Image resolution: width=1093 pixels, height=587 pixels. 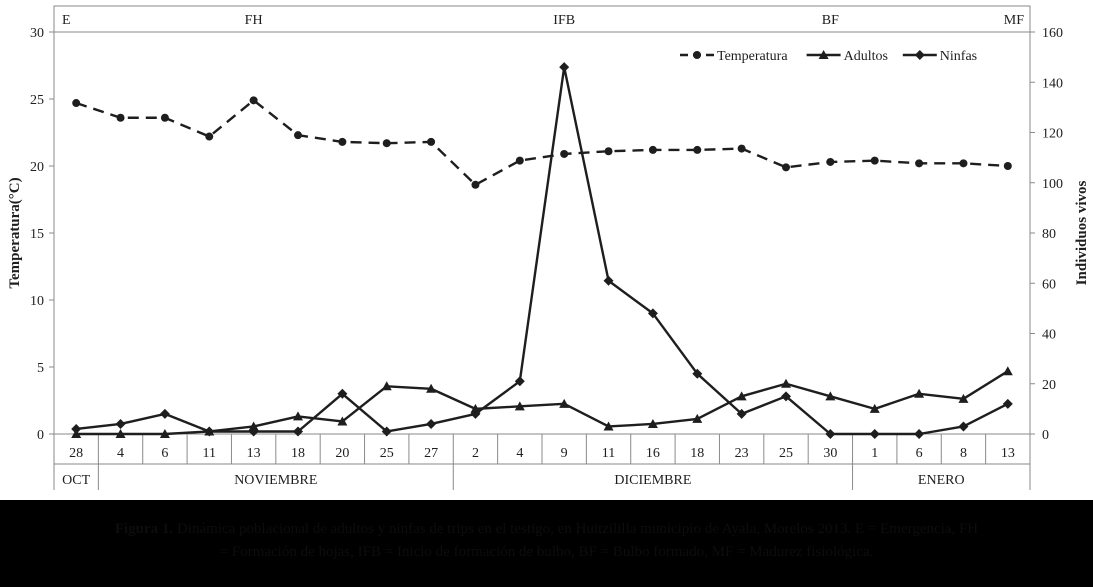 I want to click on left-tick-label: 30, so click(x=37, y=33).